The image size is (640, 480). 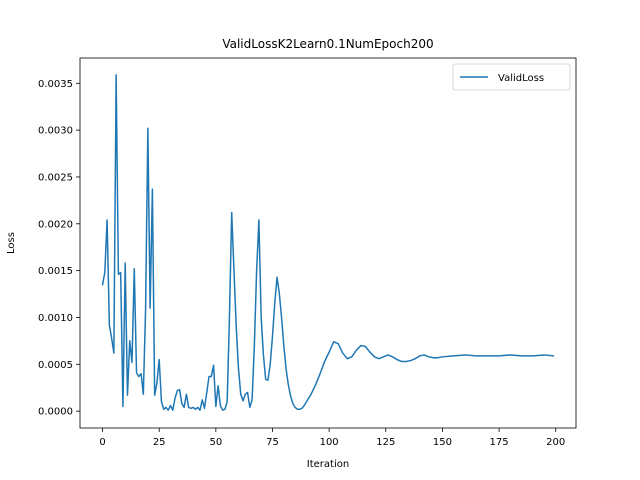 I want to click on x-tick-label: 150, so click(x=442, y=442).